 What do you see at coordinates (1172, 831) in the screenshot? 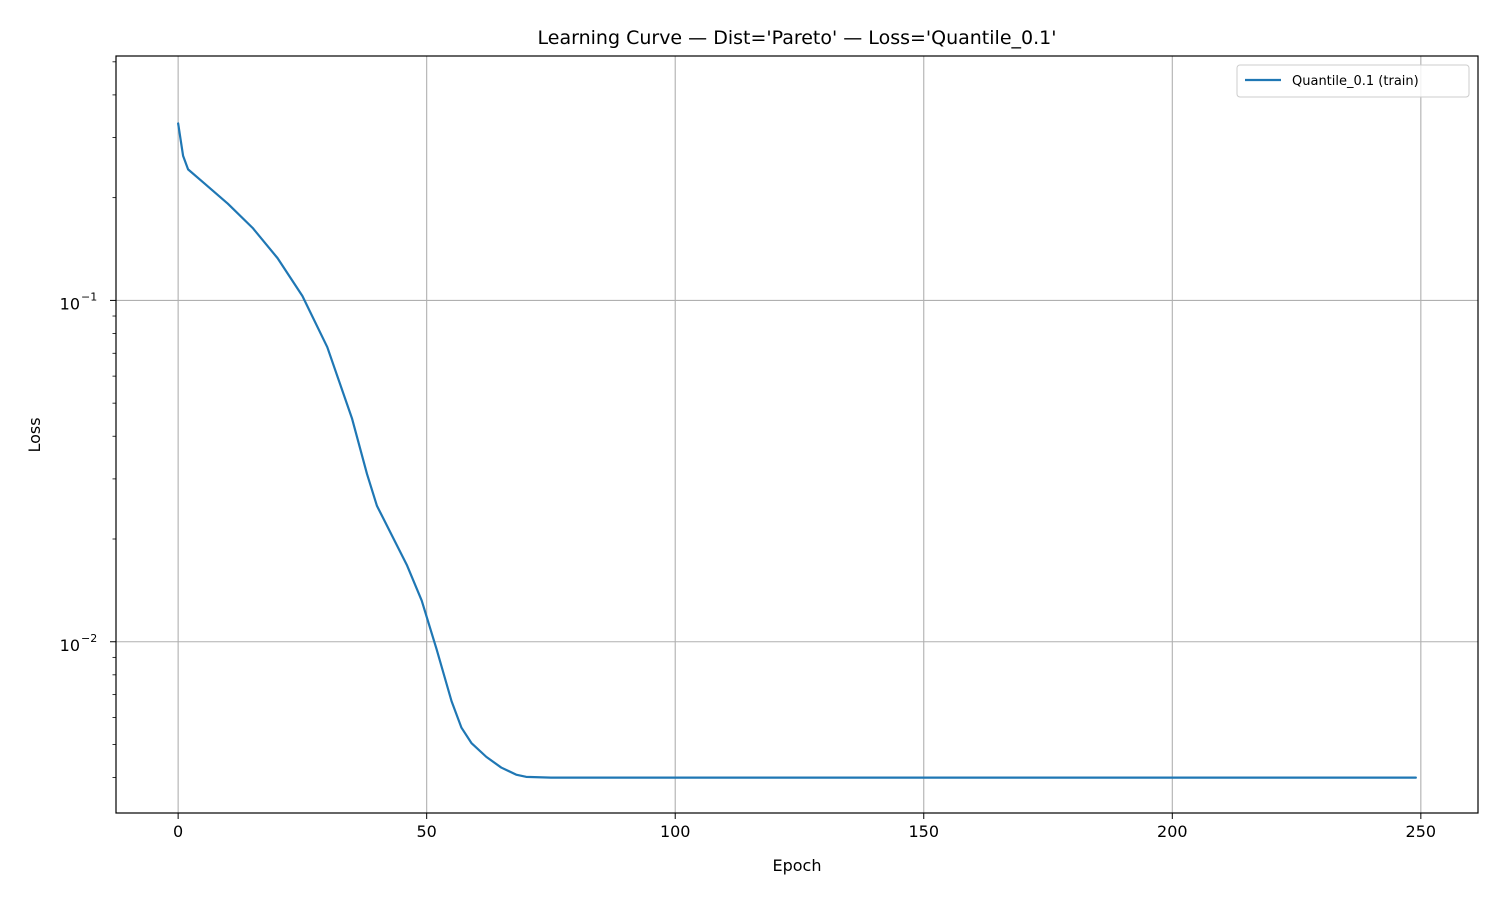
I see `x-tick-label: 200` at bounding box center [1172, 831].